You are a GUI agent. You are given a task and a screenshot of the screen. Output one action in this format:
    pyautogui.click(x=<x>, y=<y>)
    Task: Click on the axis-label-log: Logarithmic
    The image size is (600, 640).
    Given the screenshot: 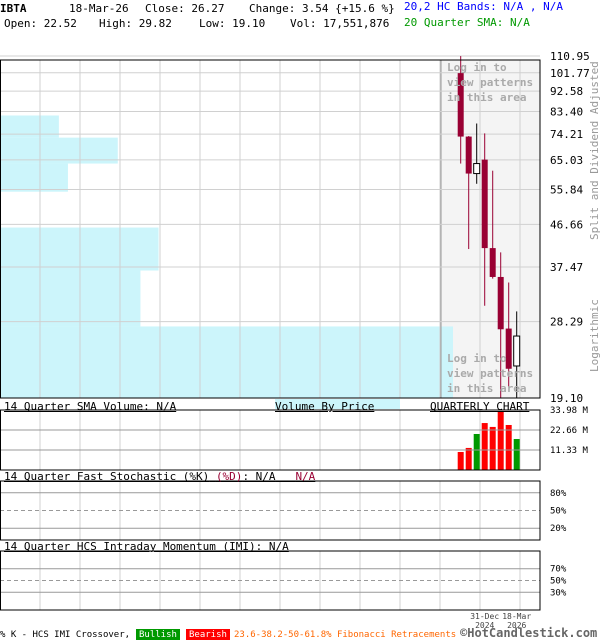 What is the action you would take?
    pyautogui.click(x=594, y=335)
    